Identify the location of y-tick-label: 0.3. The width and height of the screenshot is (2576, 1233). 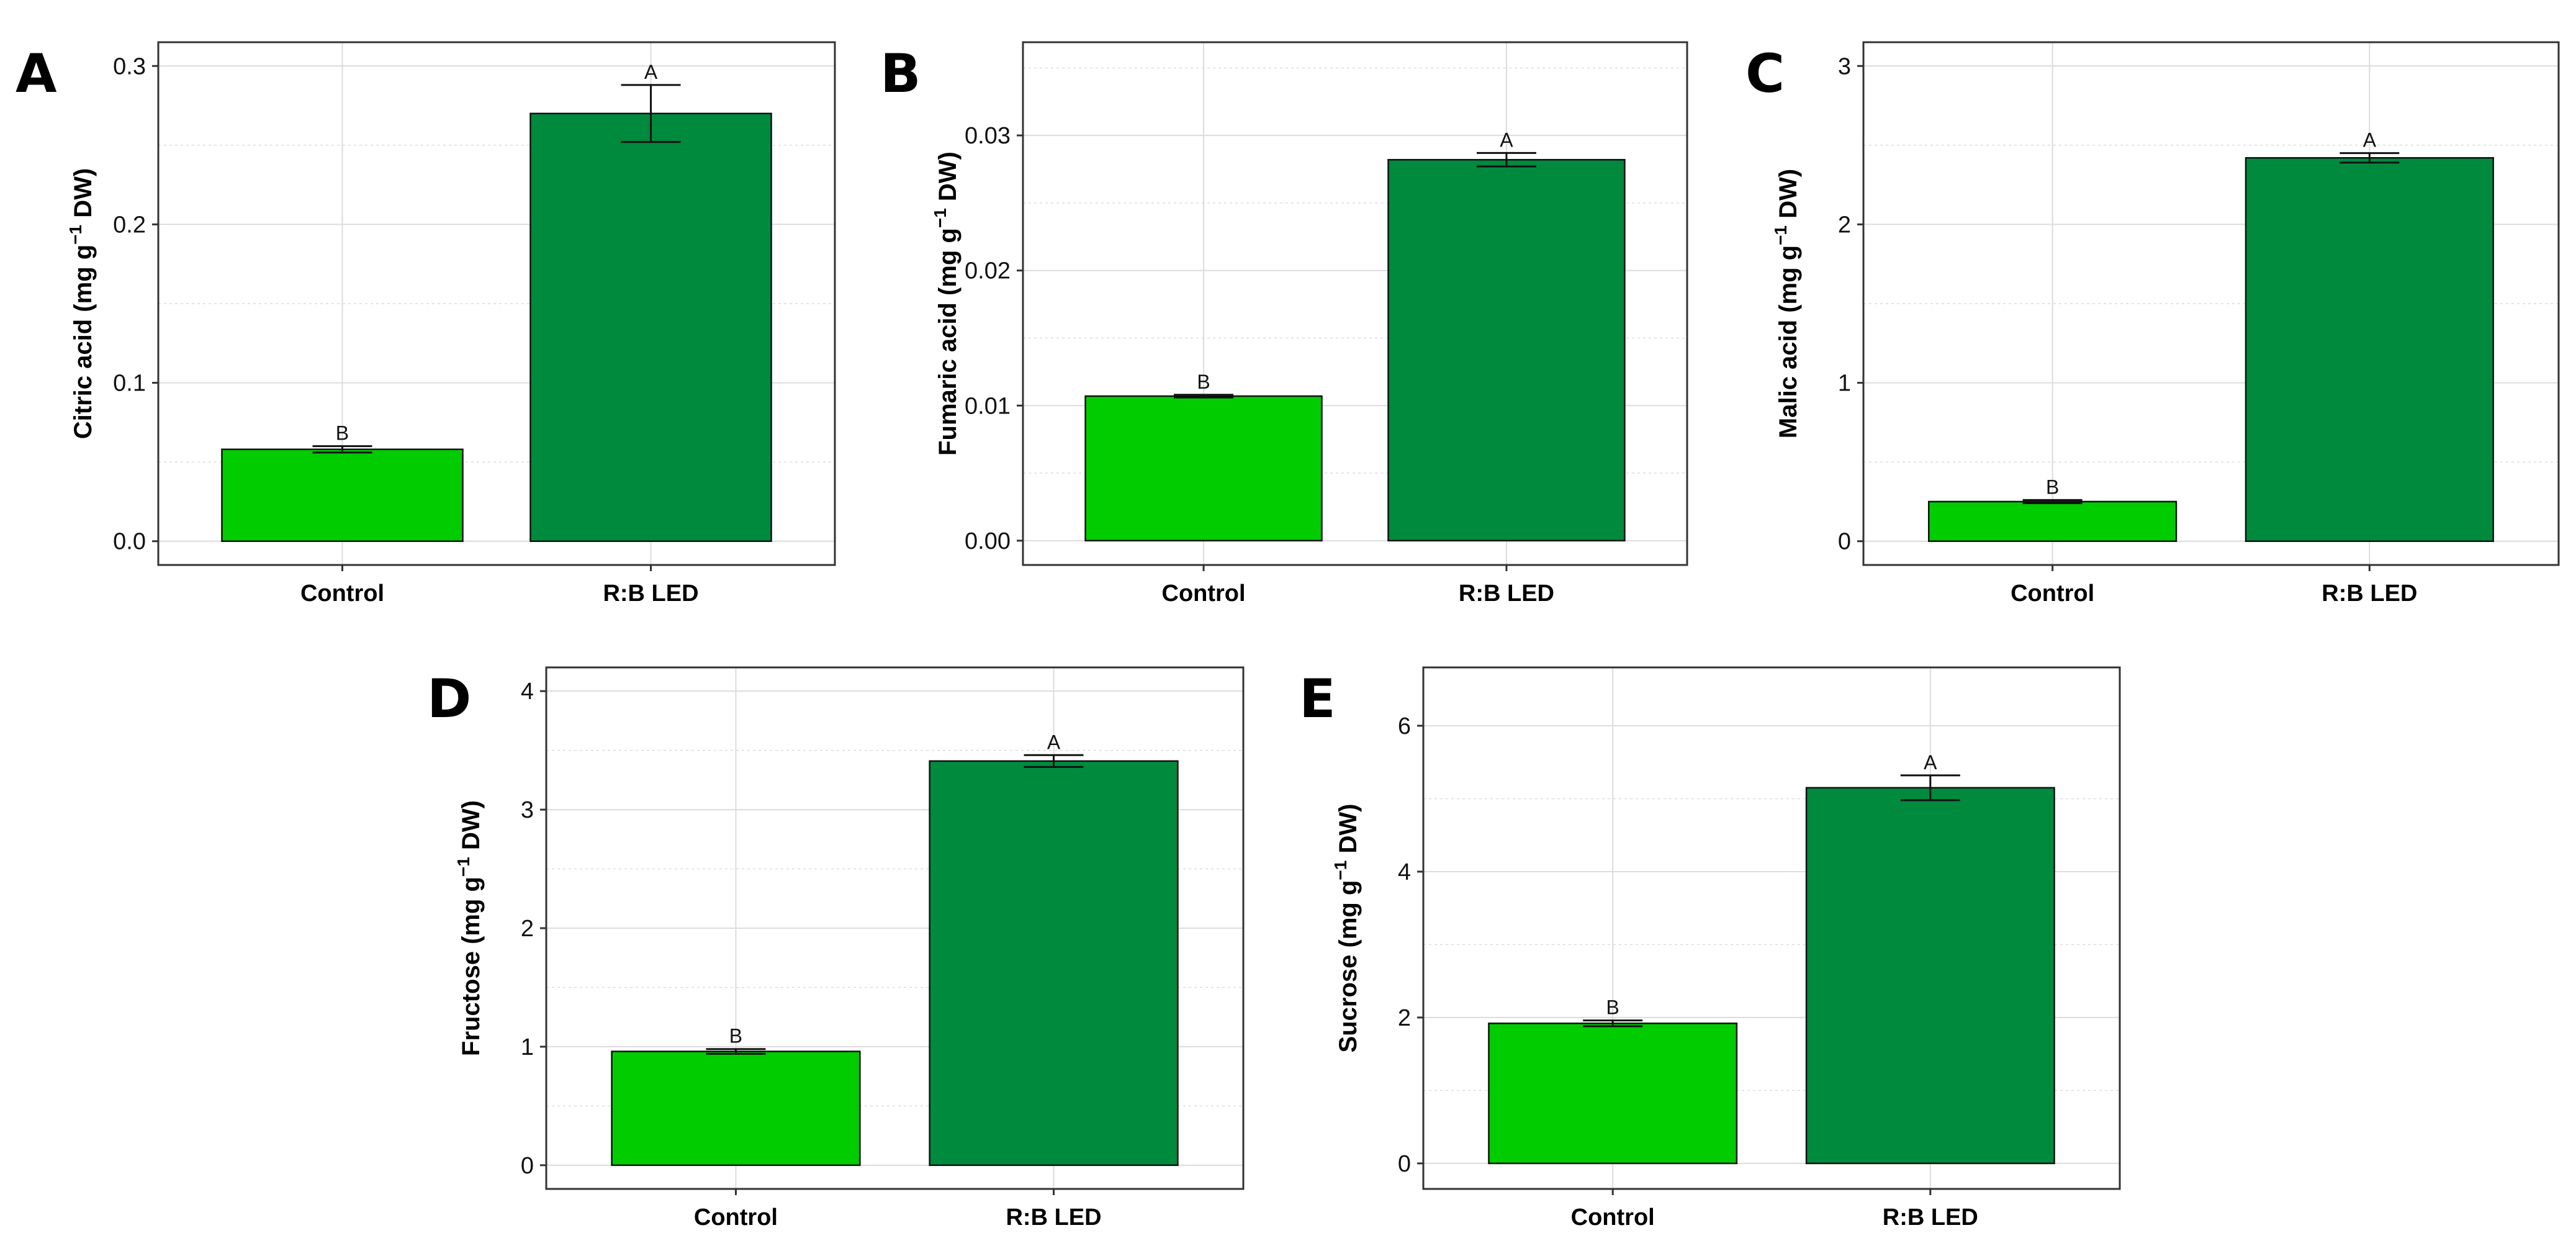
(129, 66).